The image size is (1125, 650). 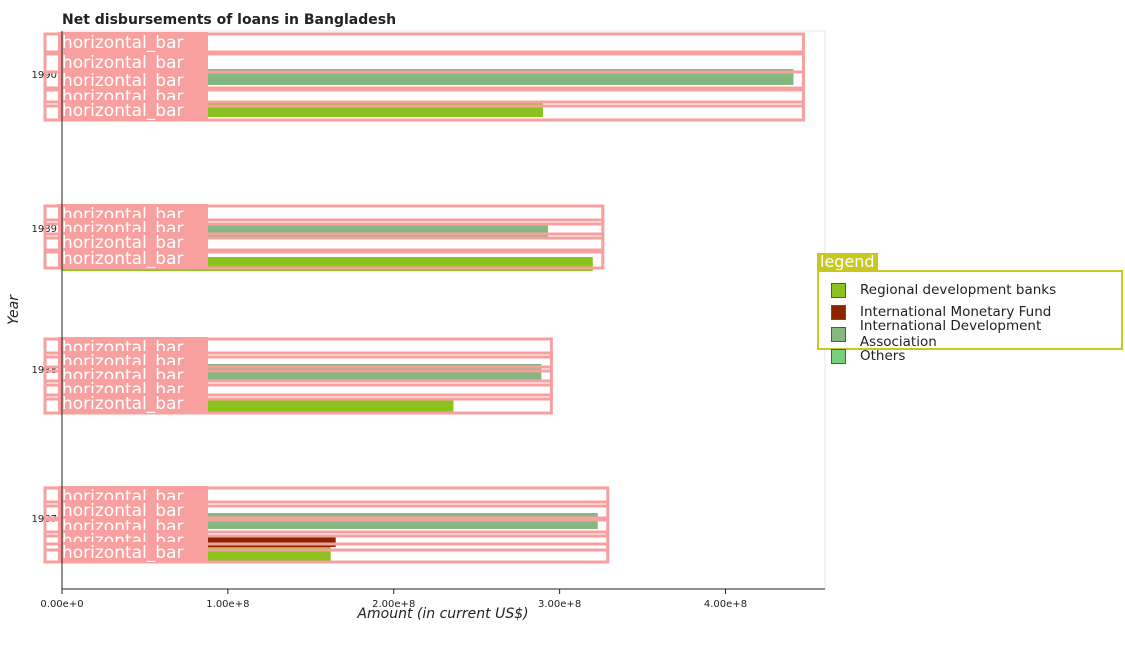 What do you see at coordinates (950, 334) in the screenshot?
I see `legend-label-ida: International Development Association` at bounding box center [950, 334].